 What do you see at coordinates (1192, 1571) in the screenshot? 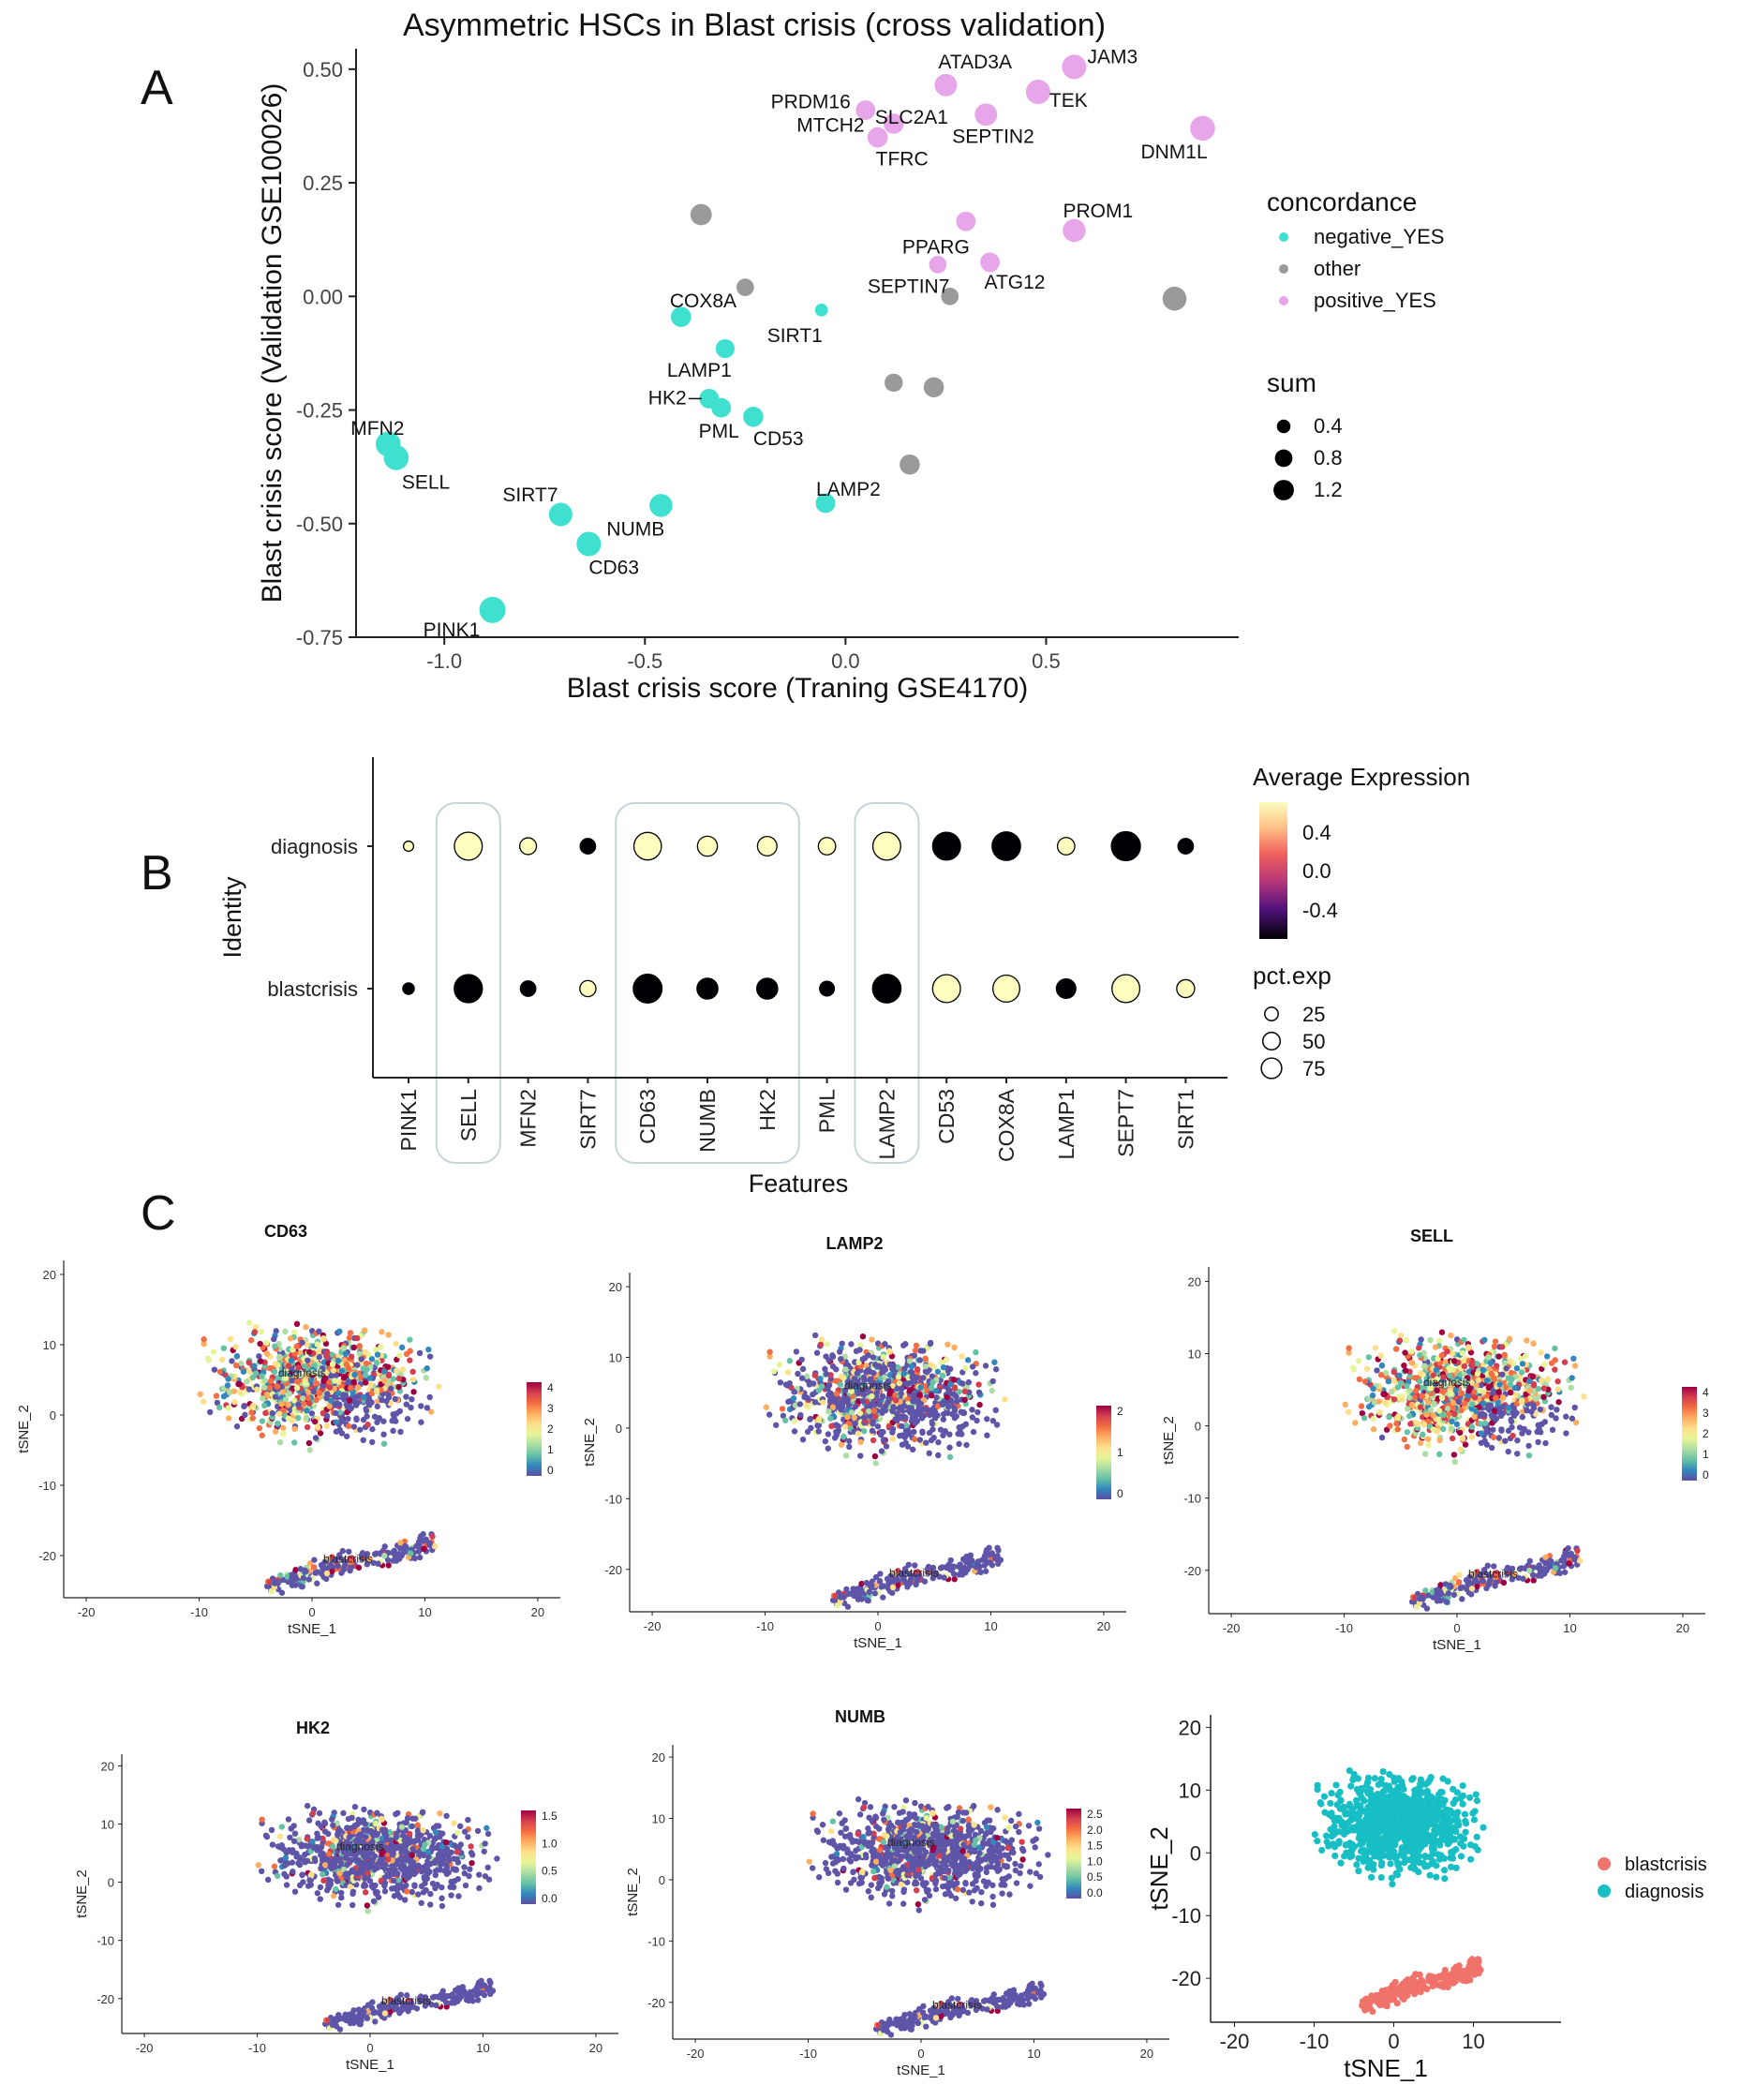
I see `tsne-y-tick-label: -20` at bounding box center [1192, 1571].